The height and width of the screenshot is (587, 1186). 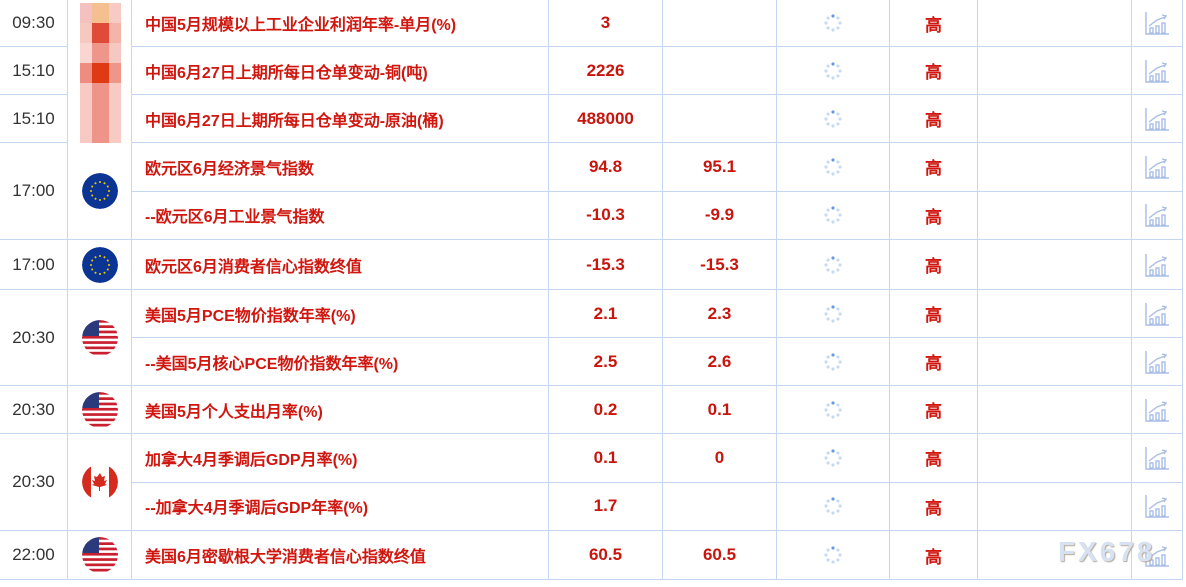 What do you see at coordinates (340, 23) in the screenshot?
I see `event-name-link: 中国5月规模以上工业企业利润年率-单月(%)` at bounding box center [340, 23].